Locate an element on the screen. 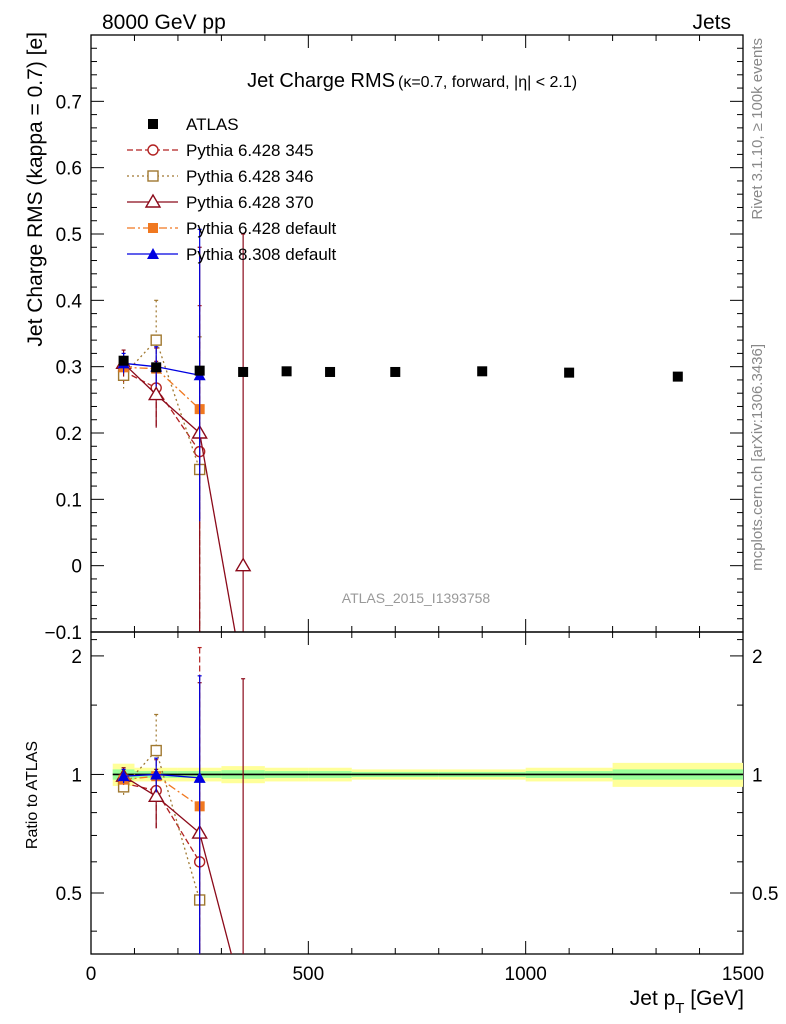 The height and width of the screenshot is (1024, 786). main-title: Jet Charge RMS is located at coordinates (321, 81).